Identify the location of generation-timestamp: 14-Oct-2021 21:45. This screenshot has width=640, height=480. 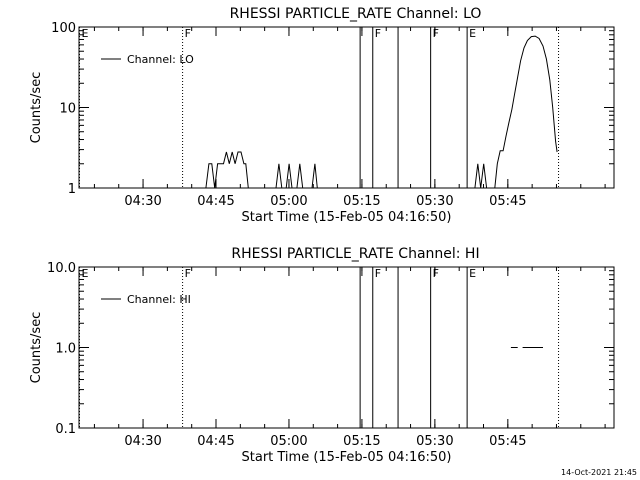
(599, 472).